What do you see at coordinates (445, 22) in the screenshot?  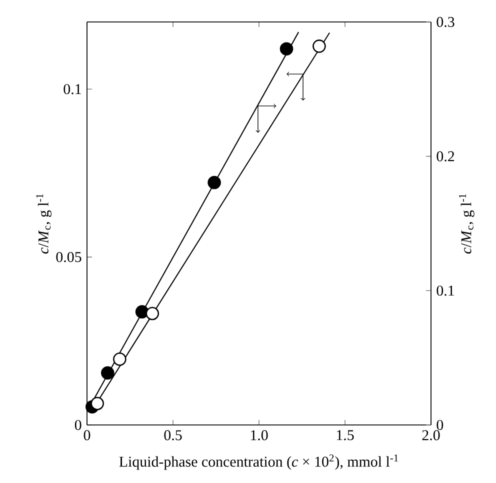 I see `y2-tick-label: 0.3` at bounding box center [445, 22].